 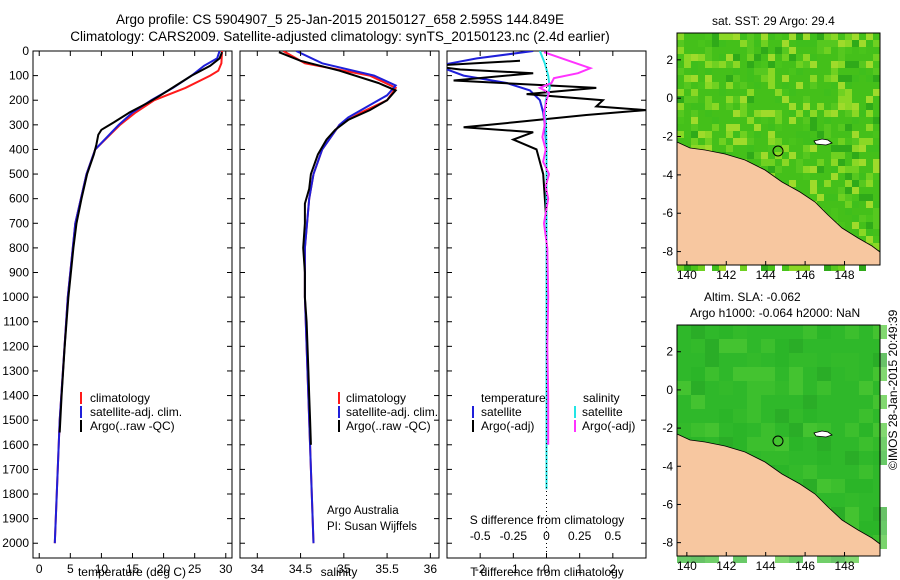 What do you see at coordinates (339, 426) in the screenshot?
I see `legend-swatch-argo` at bounding box center [339, 426].